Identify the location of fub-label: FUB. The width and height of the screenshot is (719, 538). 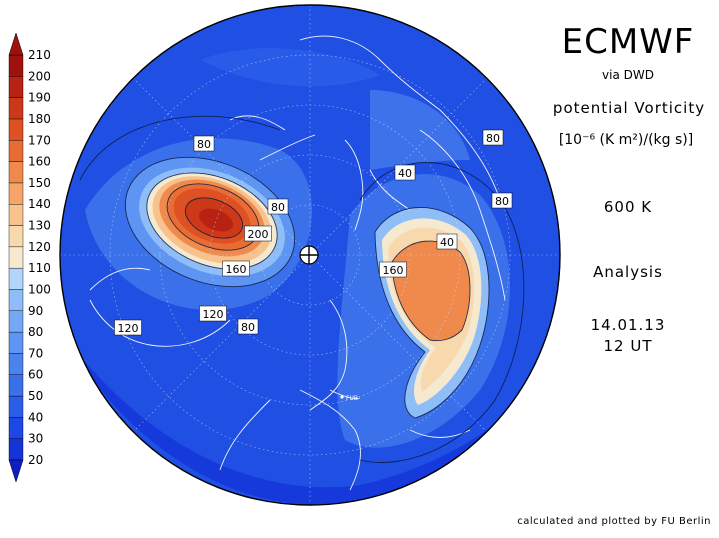
(352, 398).